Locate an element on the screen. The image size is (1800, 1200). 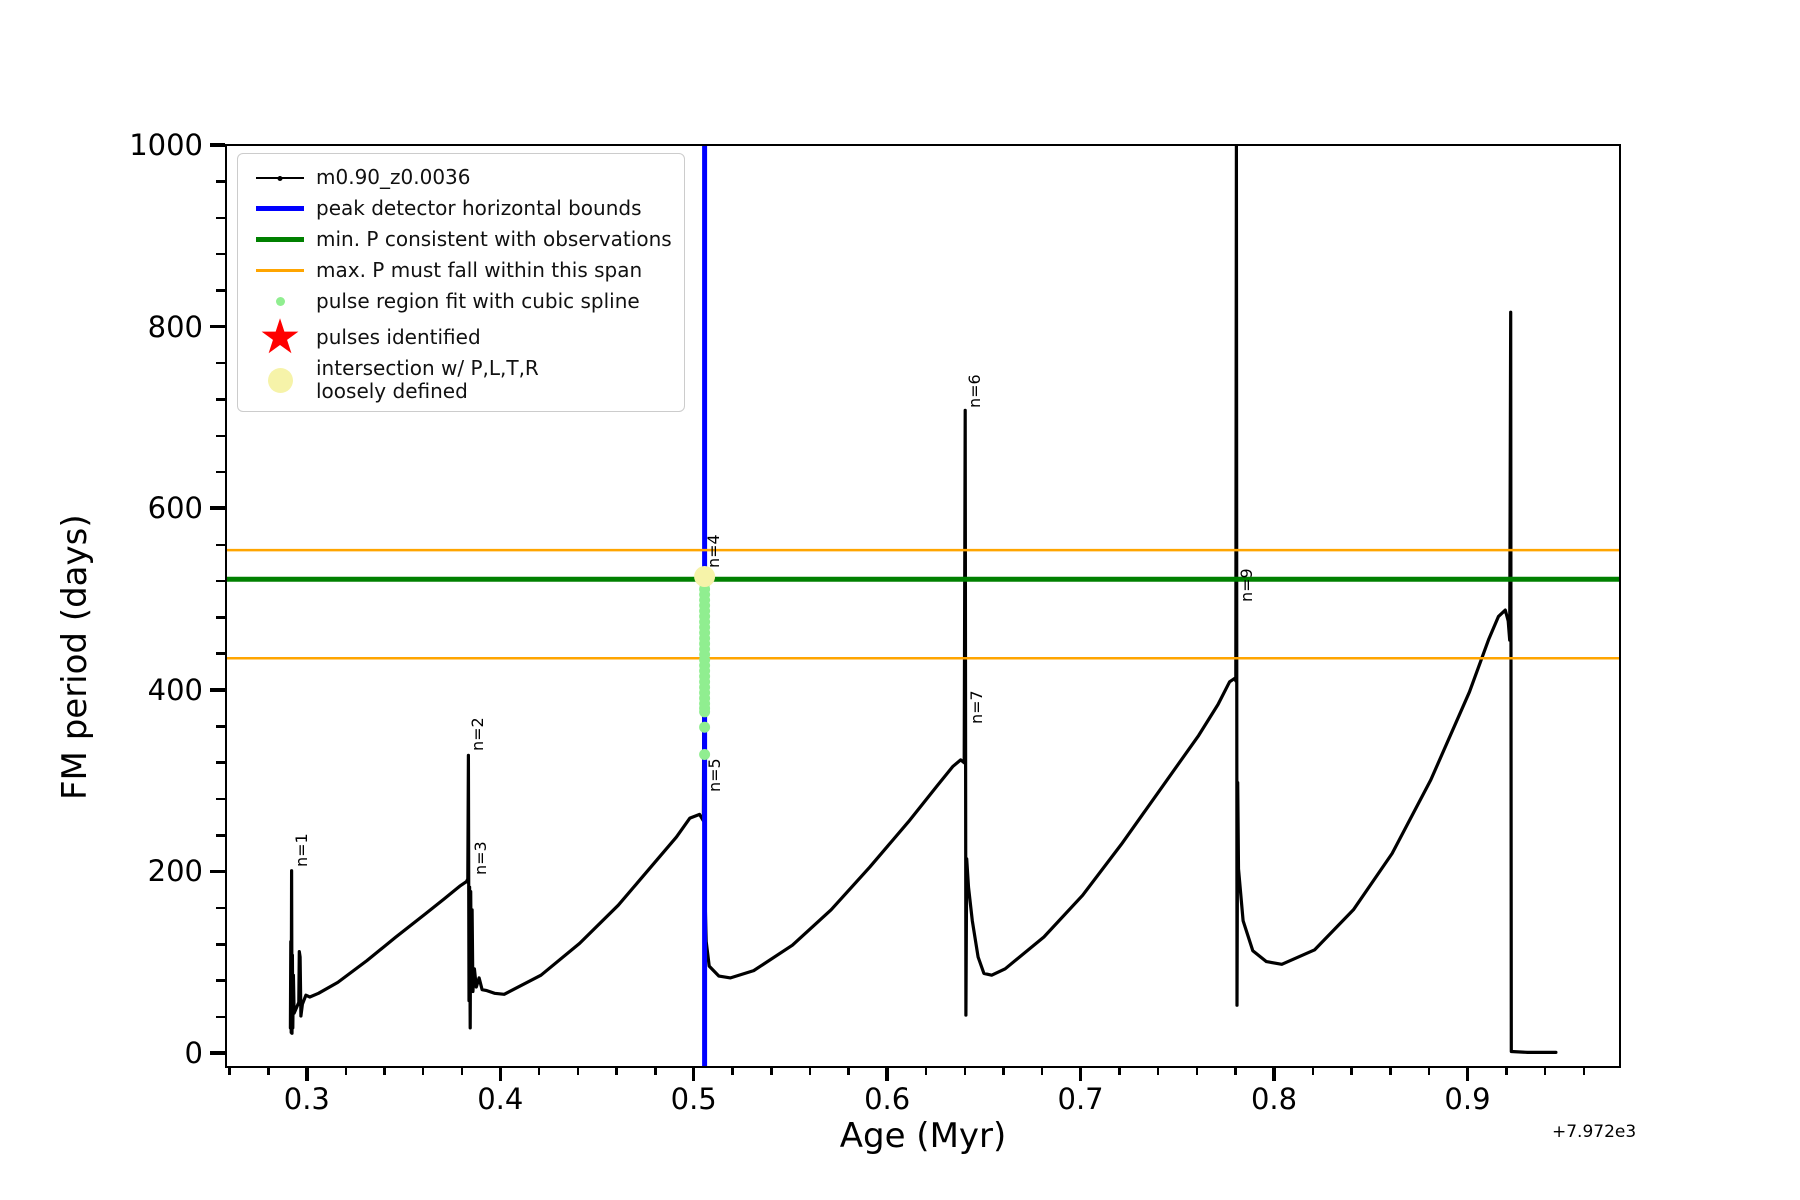
annotation-n=2: n=2 is located at coordinates (478, 733).